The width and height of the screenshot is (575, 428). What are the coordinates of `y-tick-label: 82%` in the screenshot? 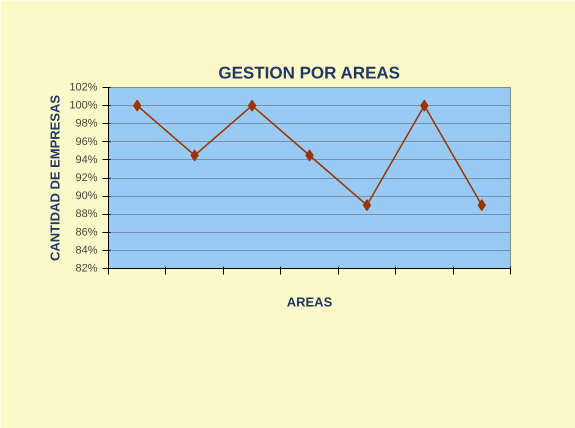 It's located at (86, 268).